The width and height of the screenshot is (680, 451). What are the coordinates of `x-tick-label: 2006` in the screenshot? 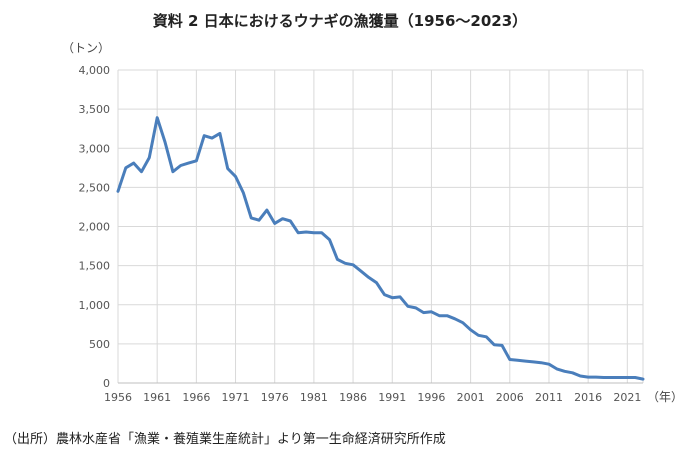 It's located at (510, 397).